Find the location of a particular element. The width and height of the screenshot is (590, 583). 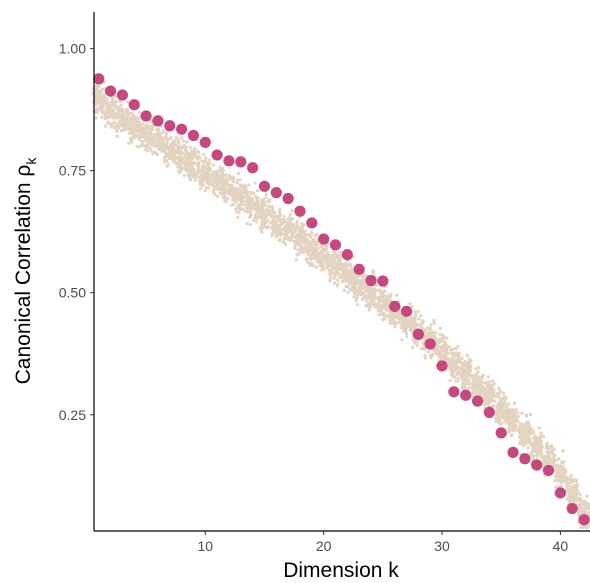

y-tick-label: 0.25 is located at coordinates (72, 415).